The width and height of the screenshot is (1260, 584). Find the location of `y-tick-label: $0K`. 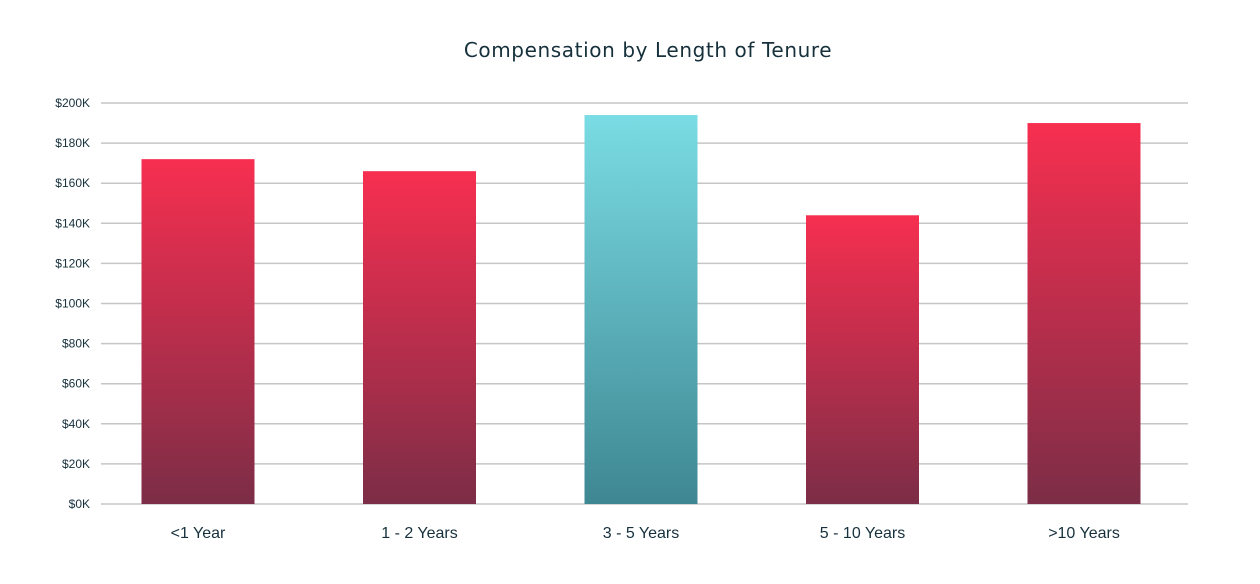

y-tick-label: $0K is located at coordinates (79, 504).